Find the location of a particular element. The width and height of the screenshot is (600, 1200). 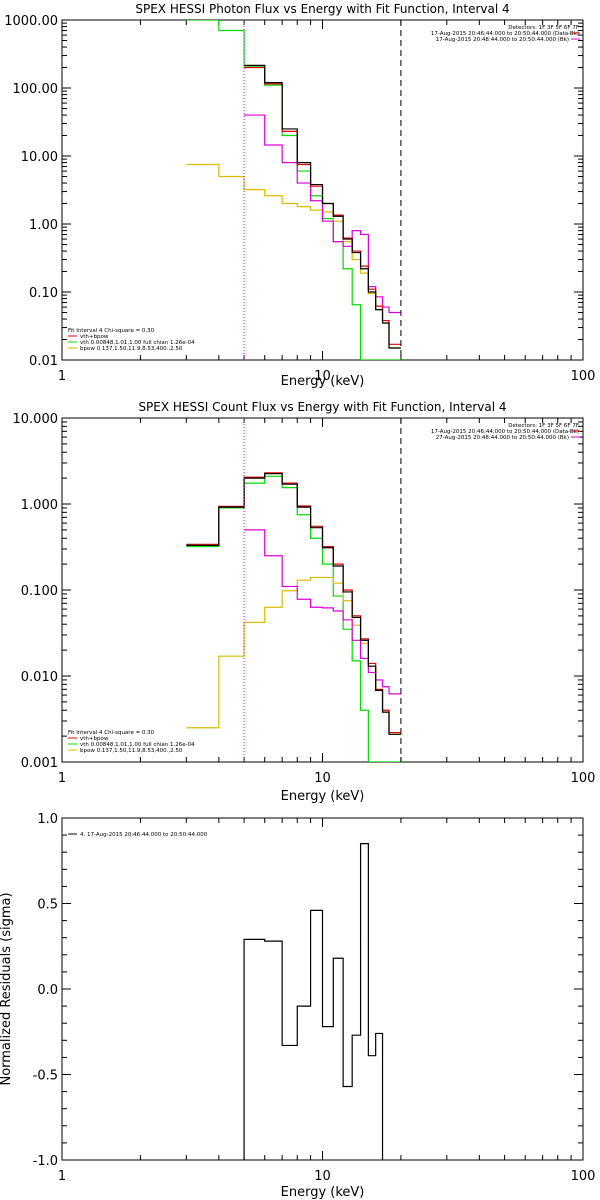

y-tick-label: -1.0 is located at coordinates (45, 1161).